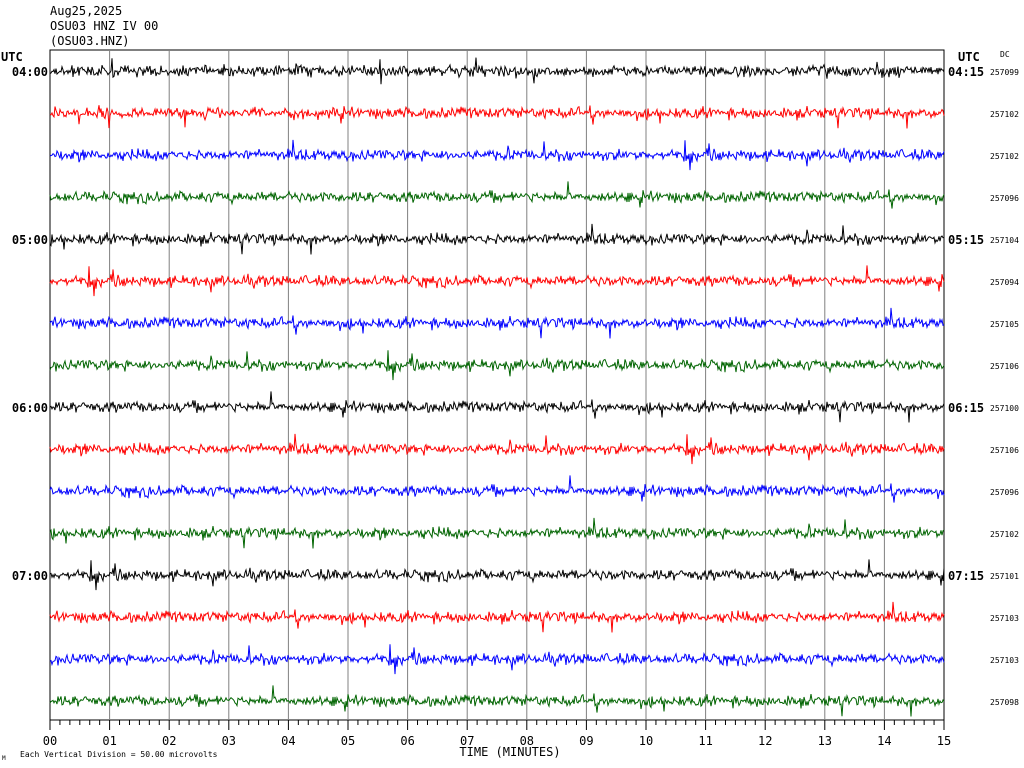 The image size is (1024, 768). I want to click on x-tick-label: 03, so click(229, 741).